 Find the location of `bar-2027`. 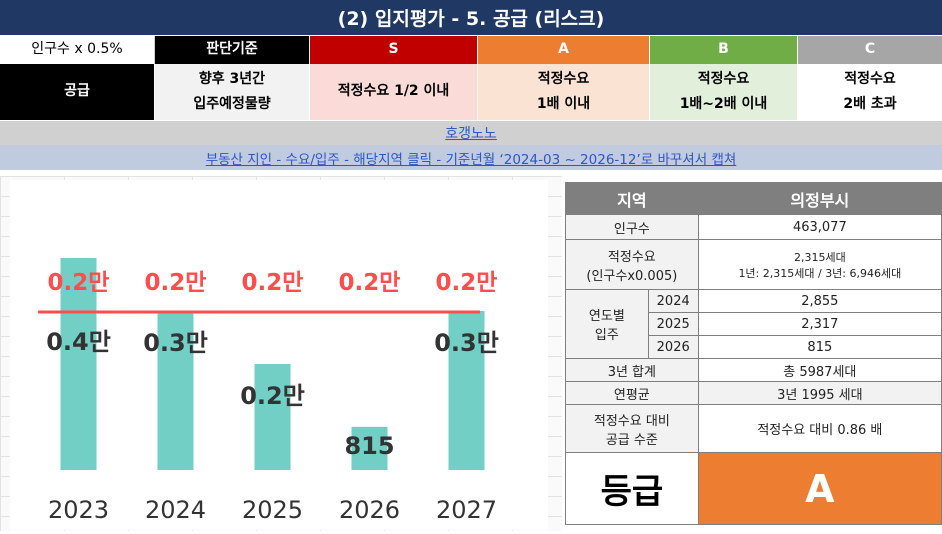

bar-2027 is located at coordinates (466, 390).